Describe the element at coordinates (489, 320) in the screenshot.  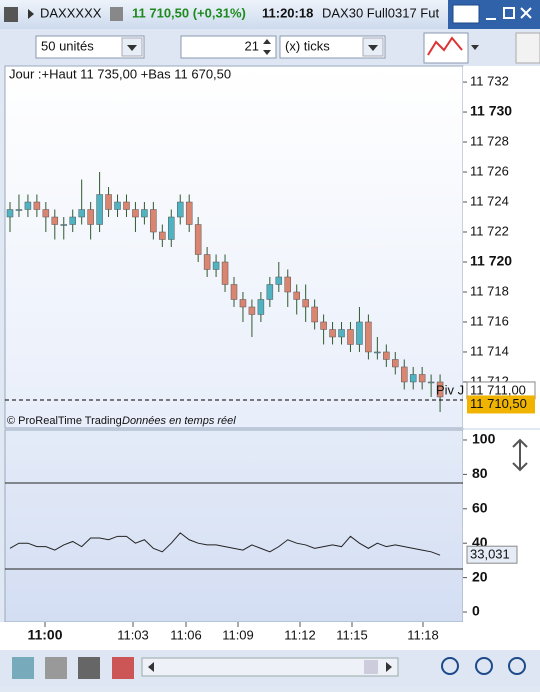
I see `y-tick-label: 11 716` at that location.